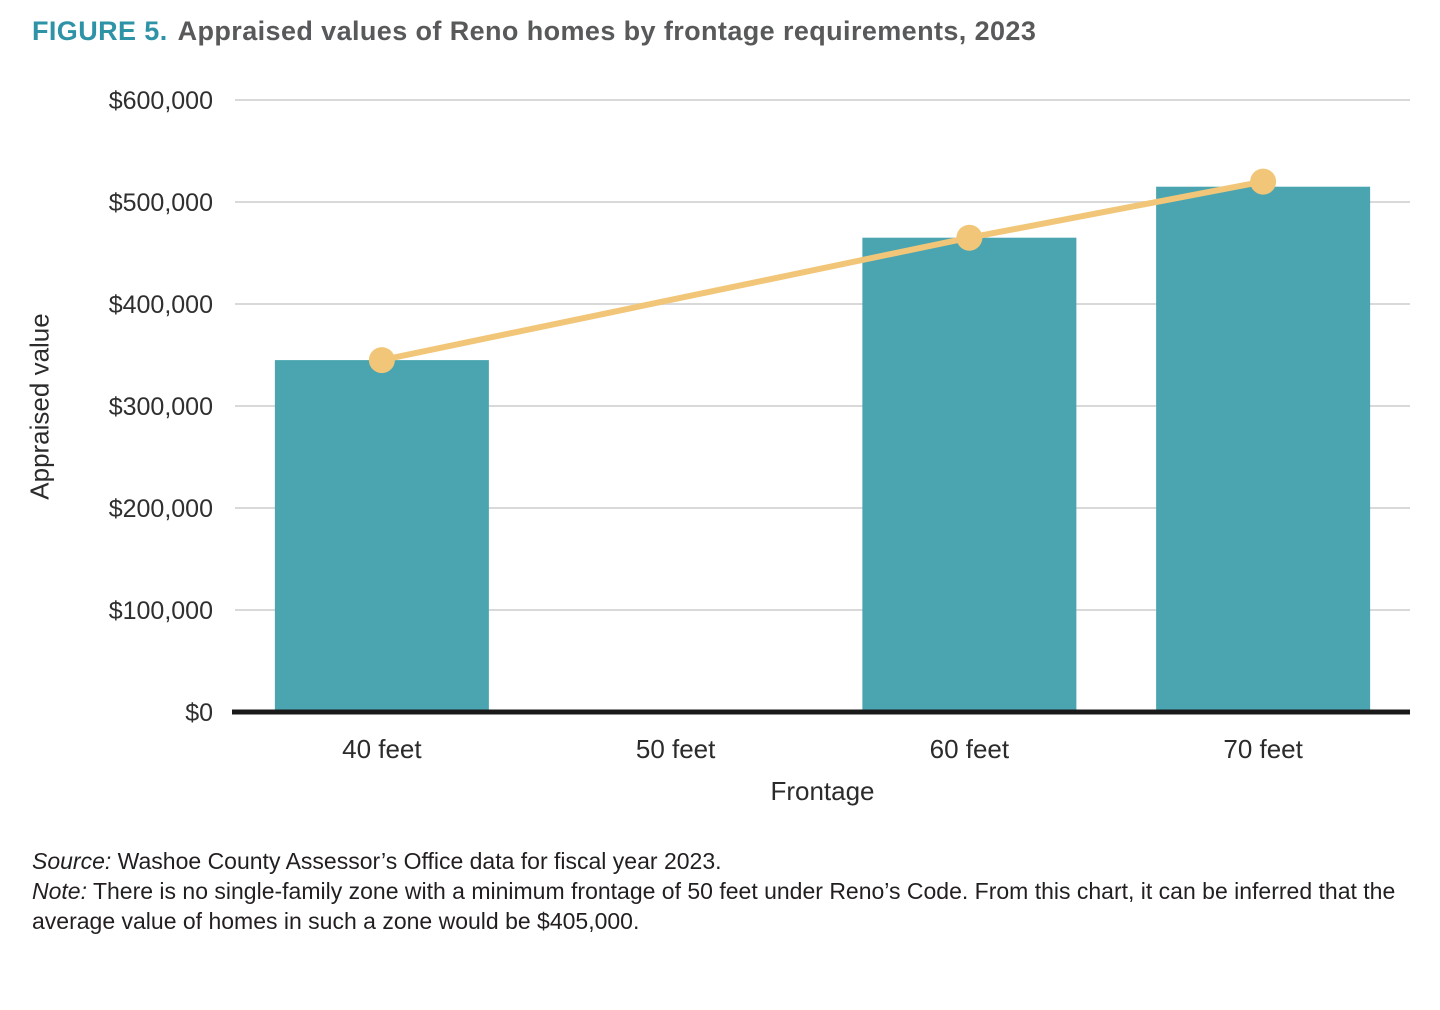 The image size is (1440, 1010). I want to click on trend-line, so click(822, 271).